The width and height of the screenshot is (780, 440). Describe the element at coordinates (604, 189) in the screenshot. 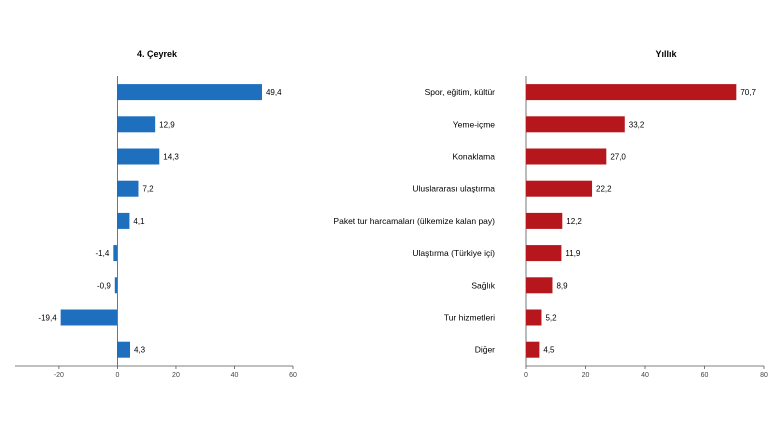

I see `right-value-label: 22,2` at that location.